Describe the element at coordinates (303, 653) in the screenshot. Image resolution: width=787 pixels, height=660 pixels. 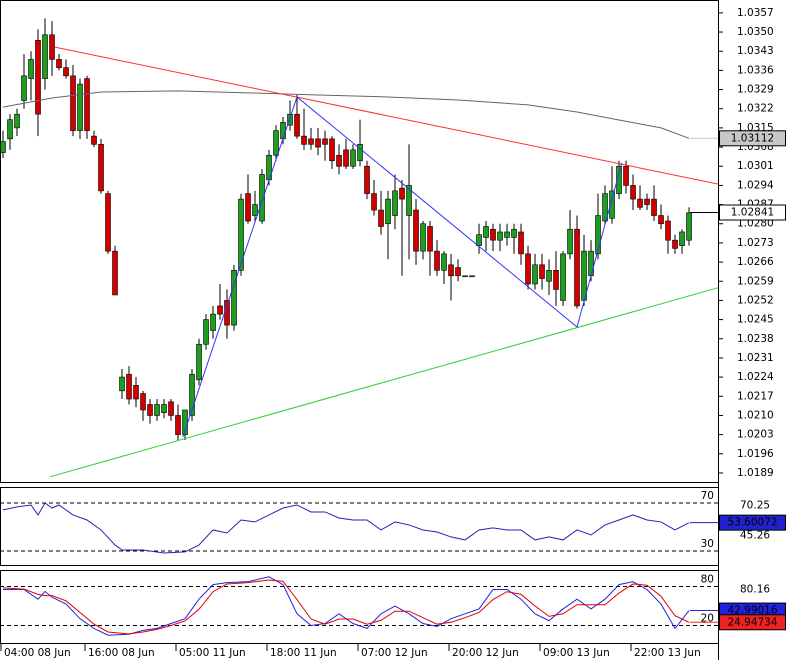
I see `x-tick-label: 18:00 11 Jun` at that location.